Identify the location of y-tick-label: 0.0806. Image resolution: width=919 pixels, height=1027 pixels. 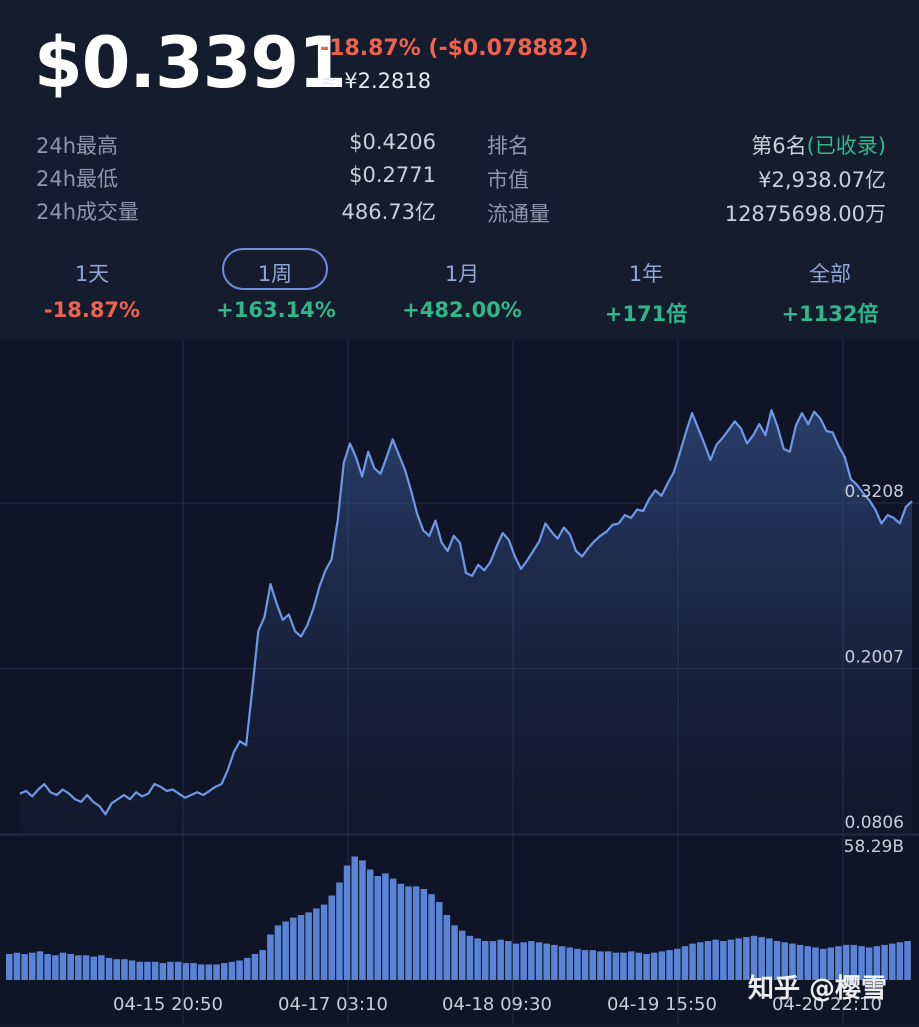
(874, 823).